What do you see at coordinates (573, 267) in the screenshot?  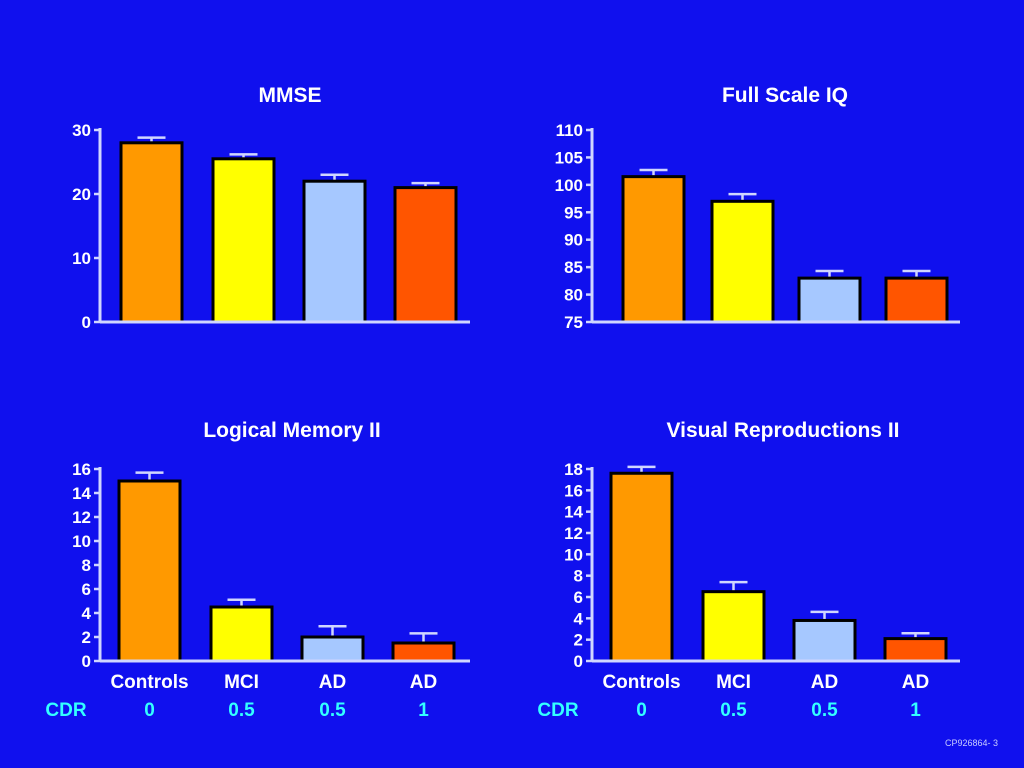 I see `y-tick-label: 85` at bounding box center [573, 267].